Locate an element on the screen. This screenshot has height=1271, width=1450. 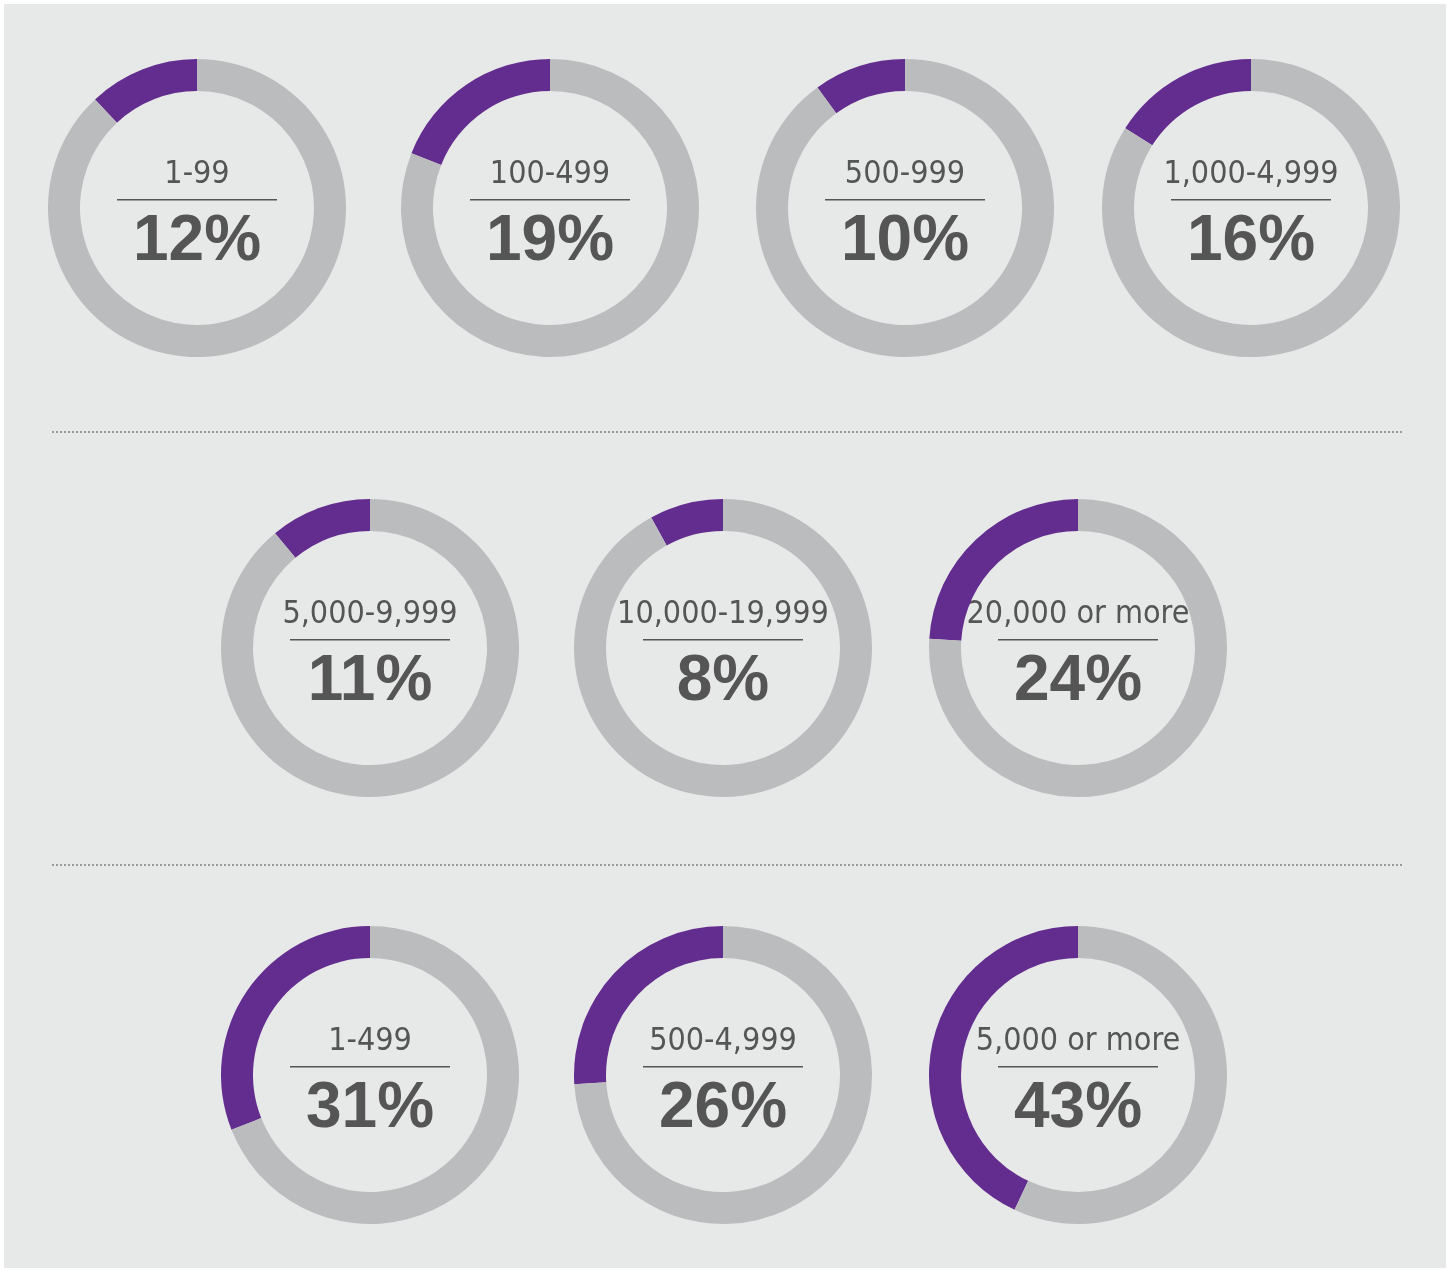
slice-label: 500-4,999 is located at coordinates (723, 1039).